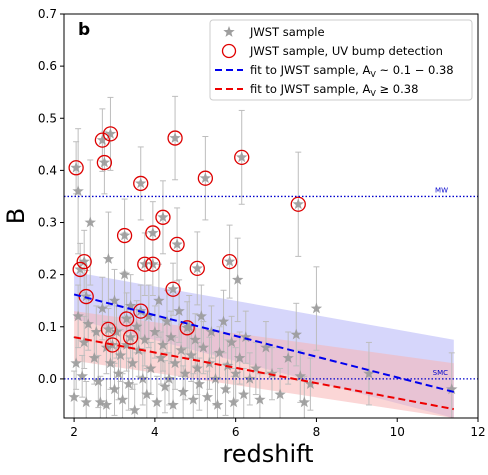 The height and width of the screenshot is (475, 488). Describe the element at coordinates (84, 30) in the screenshot. I see `panel-label: b` at that location.